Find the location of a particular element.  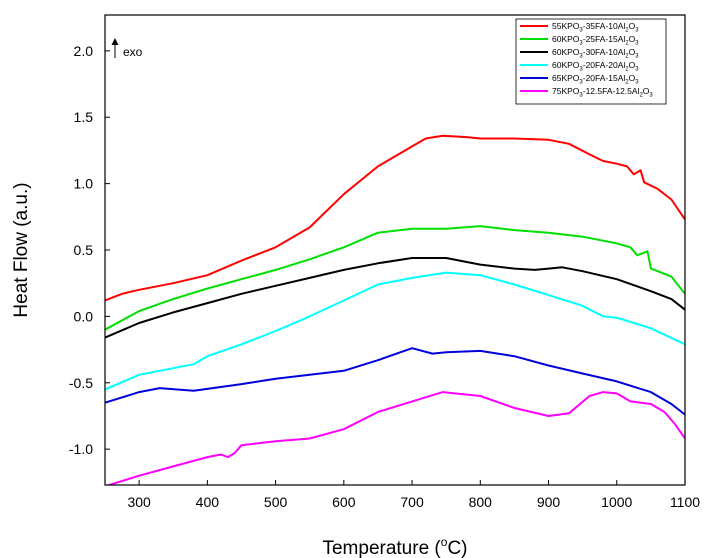

x-axis-label: Temperature (oC) is located at coordinates (394, 546).